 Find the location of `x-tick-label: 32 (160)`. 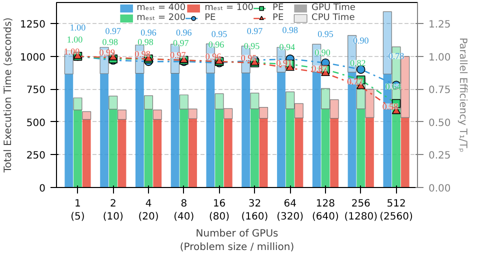

x-tick-label: 32 (160) is located at coordinates (254, 210).